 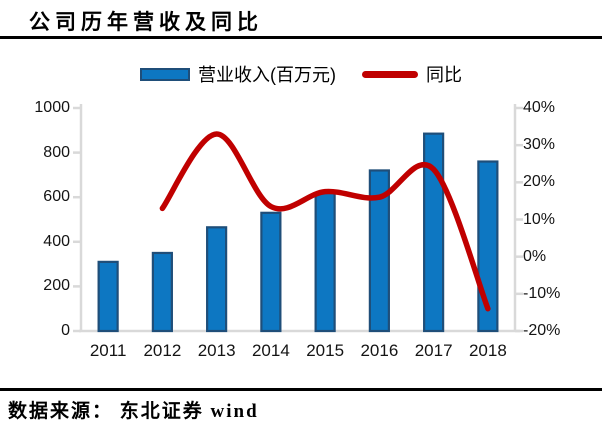 I want to click on x-axis-label-2014: 2014, so click(x=270, y=350).